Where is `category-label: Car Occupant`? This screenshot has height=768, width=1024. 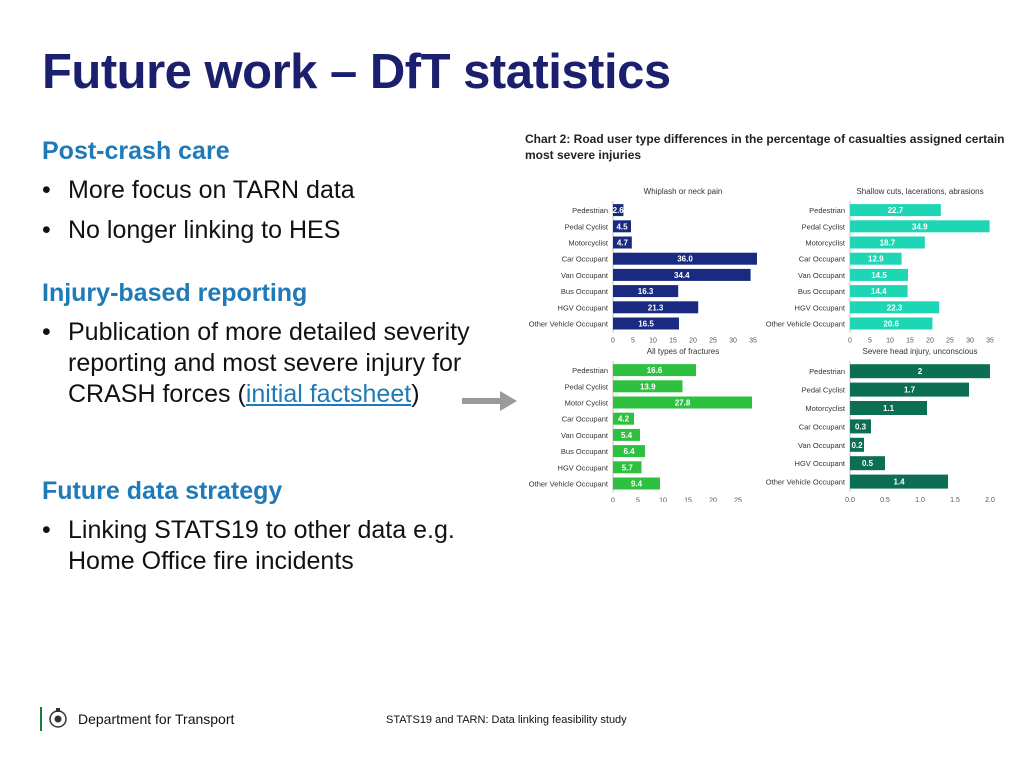 category-label: Car Occupant is located at coordinates (822, 259).